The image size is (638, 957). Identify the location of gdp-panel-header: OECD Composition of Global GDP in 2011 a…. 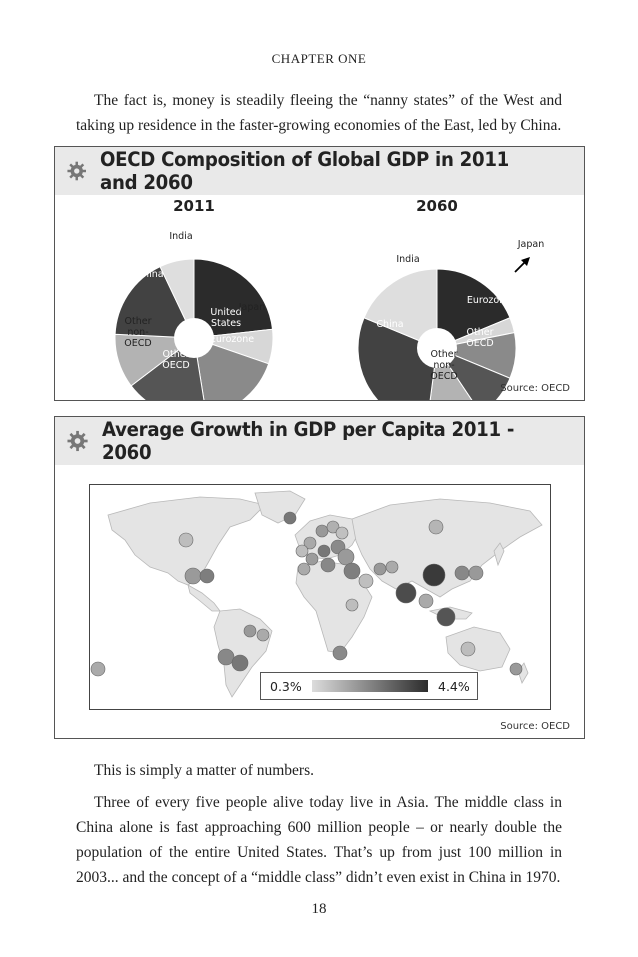
(319, 171).